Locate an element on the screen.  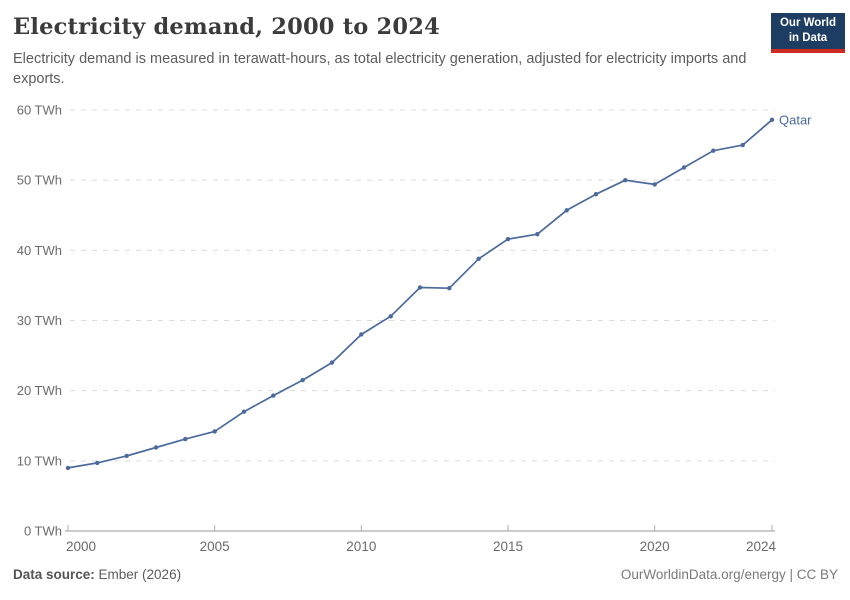
page-title: Electricity demand, 2000 to 2024 is located at coordinates (226, 27).